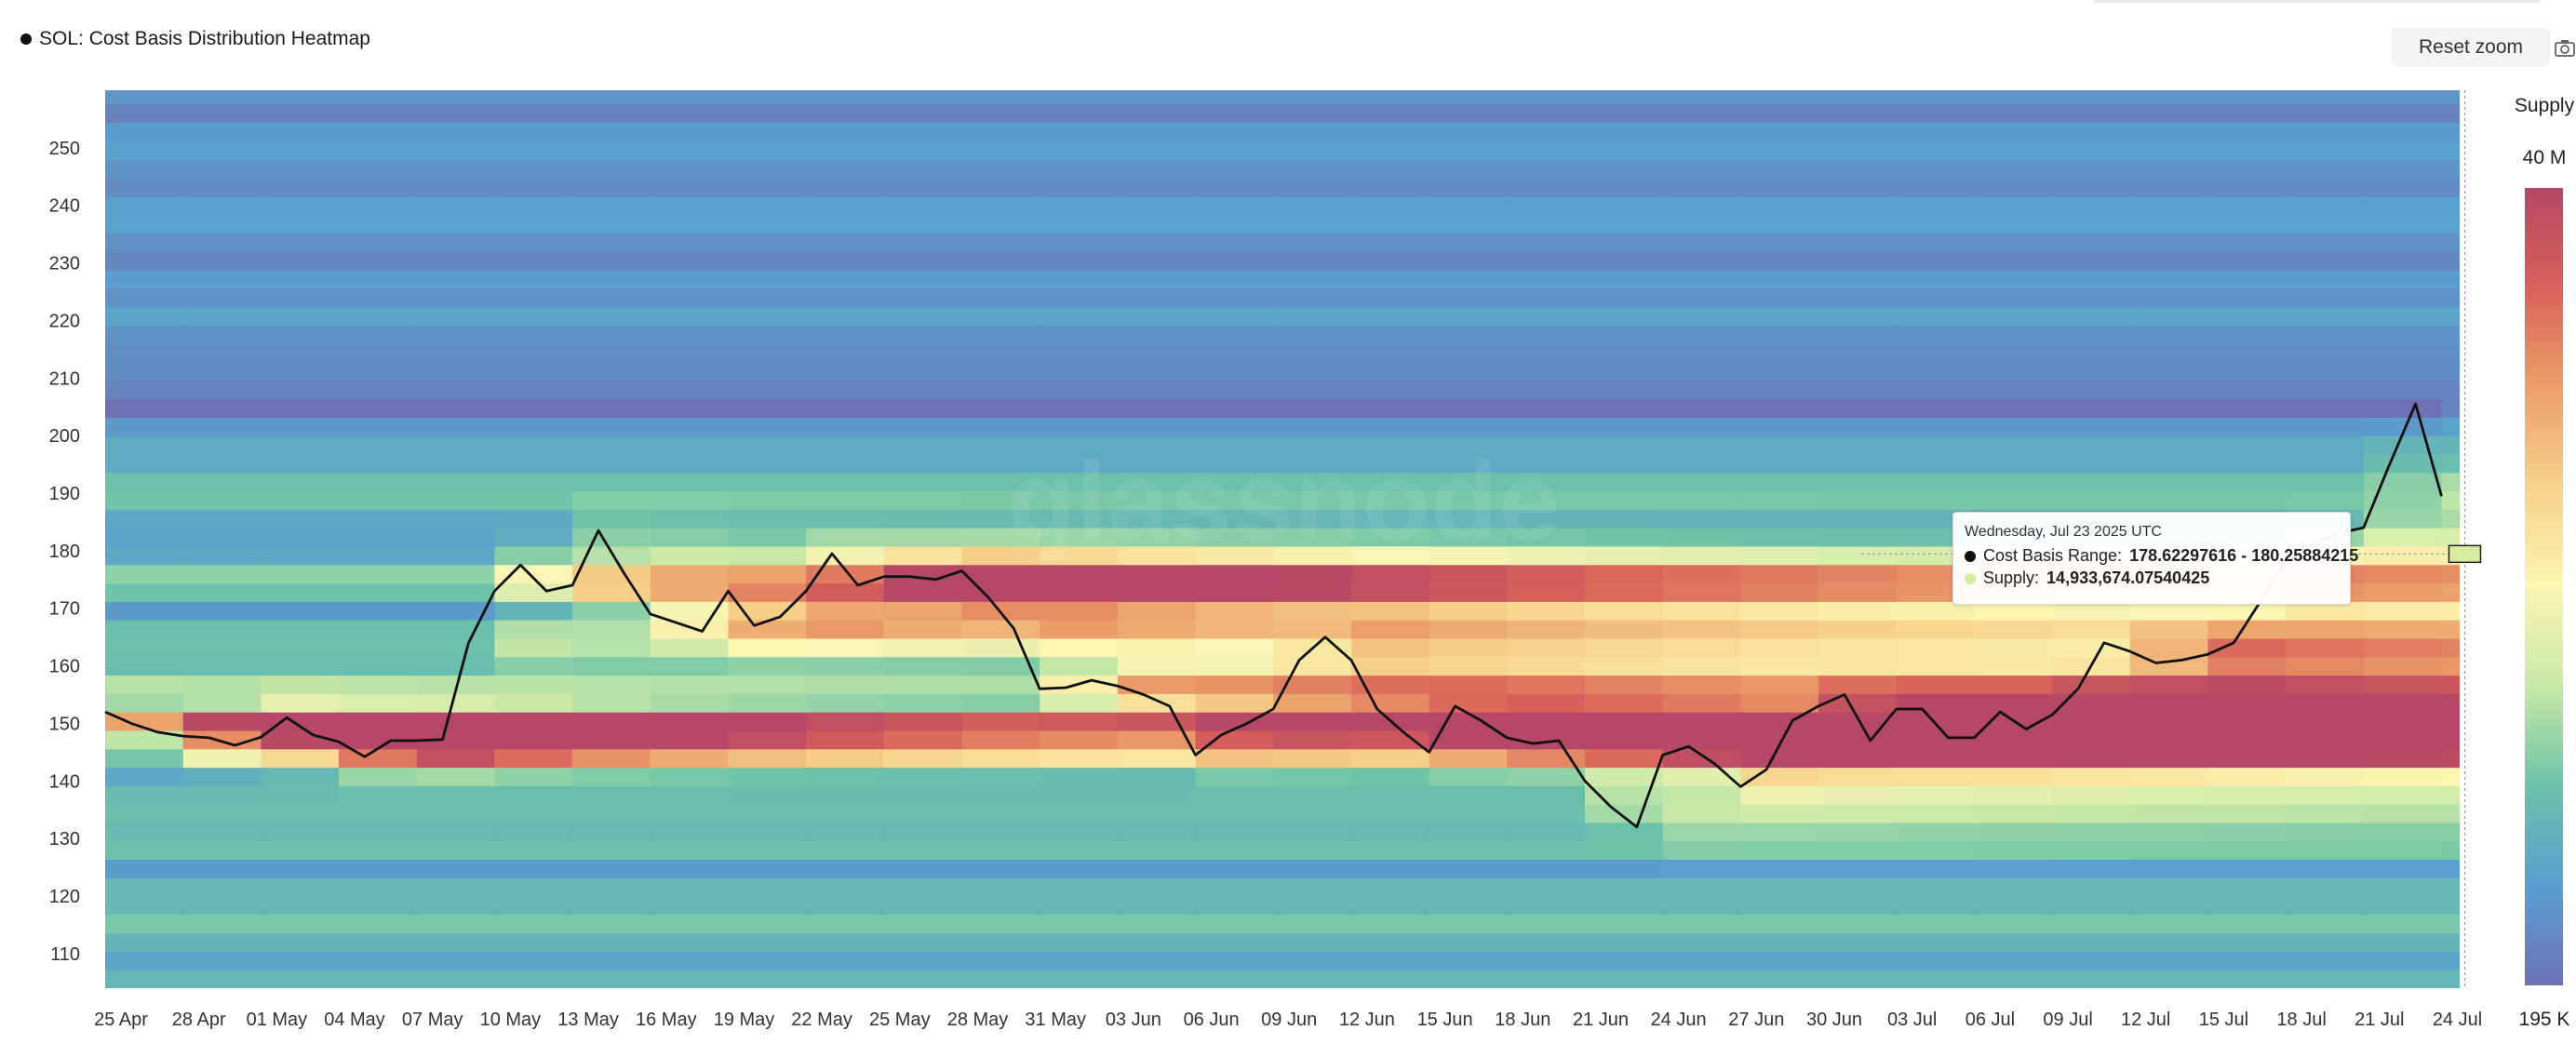 The height and width of the screenshot is (1057, 2576). What do you see at coordinates (2471, 48) in the screenshot?
I see `reset-zoom-button: Reset zoom` at bounding box center [2471, 48].